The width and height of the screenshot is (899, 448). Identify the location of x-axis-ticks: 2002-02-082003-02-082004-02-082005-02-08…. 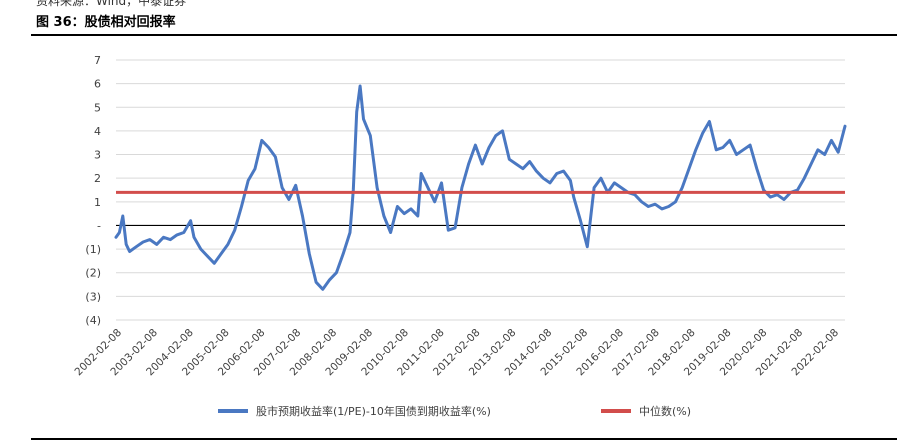
(456, 353).